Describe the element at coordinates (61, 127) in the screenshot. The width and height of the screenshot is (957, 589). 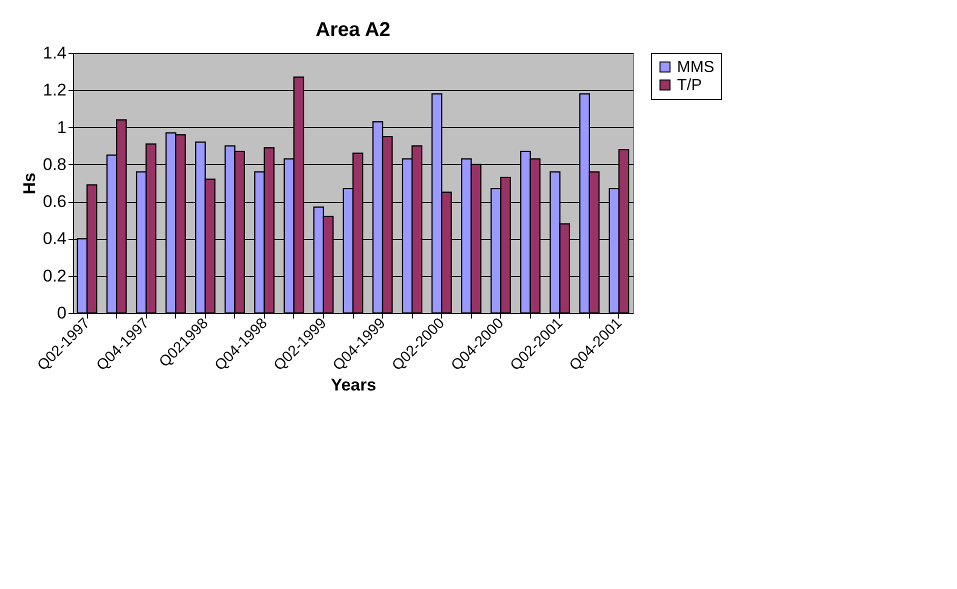
I see `y-tick-label: 1` at that location.